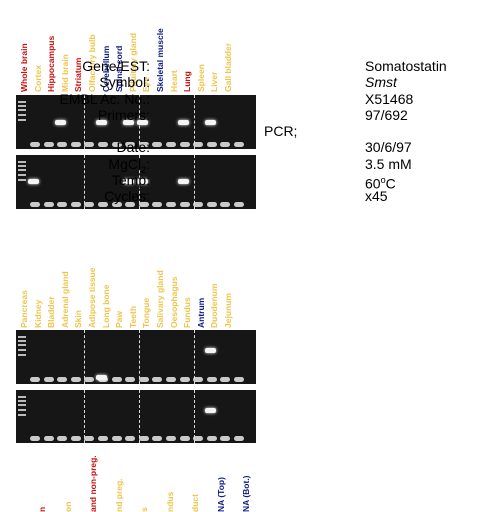 This screenshot has width=478, height=512. I want to click on lane-label: Liver, so click(214, 81).